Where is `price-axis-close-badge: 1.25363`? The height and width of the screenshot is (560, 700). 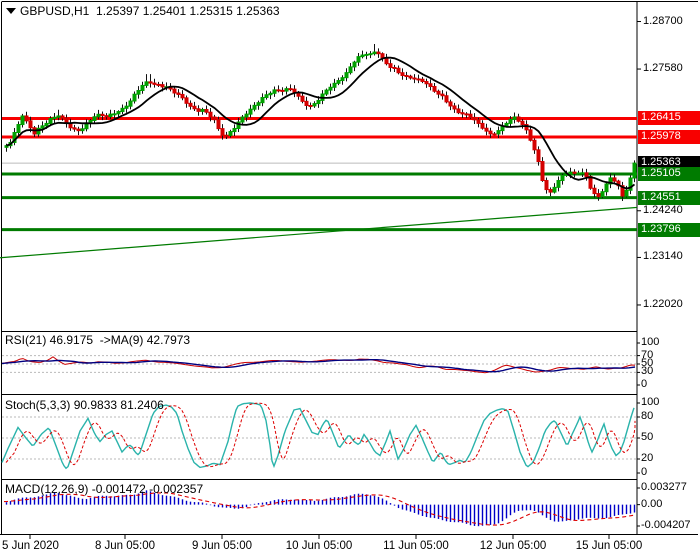 price-axis-close-badge: 1.25363 is located at coordinates (669, 163).